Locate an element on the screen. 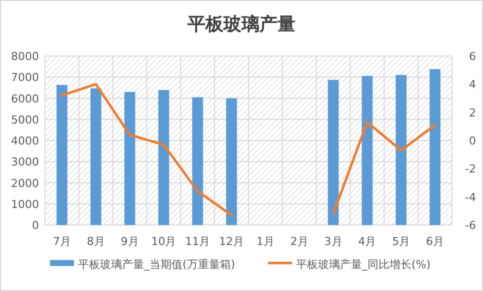  y2-tick-label: -4 is located at coordinates (470, 197).